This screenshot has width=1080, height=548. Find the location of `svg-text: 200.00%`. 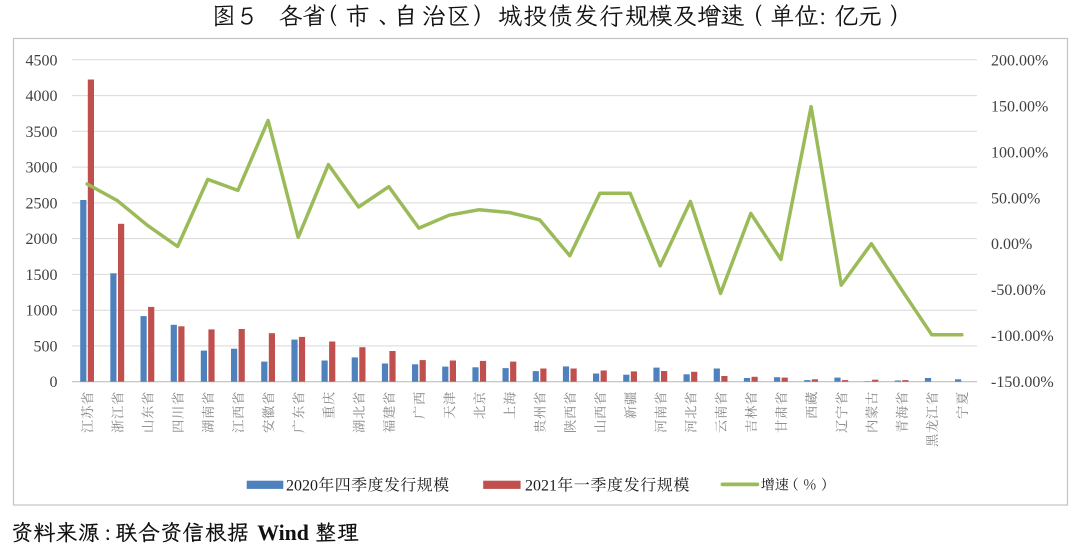

svg-text: 200.00% is located at coordinates (1019, 60).